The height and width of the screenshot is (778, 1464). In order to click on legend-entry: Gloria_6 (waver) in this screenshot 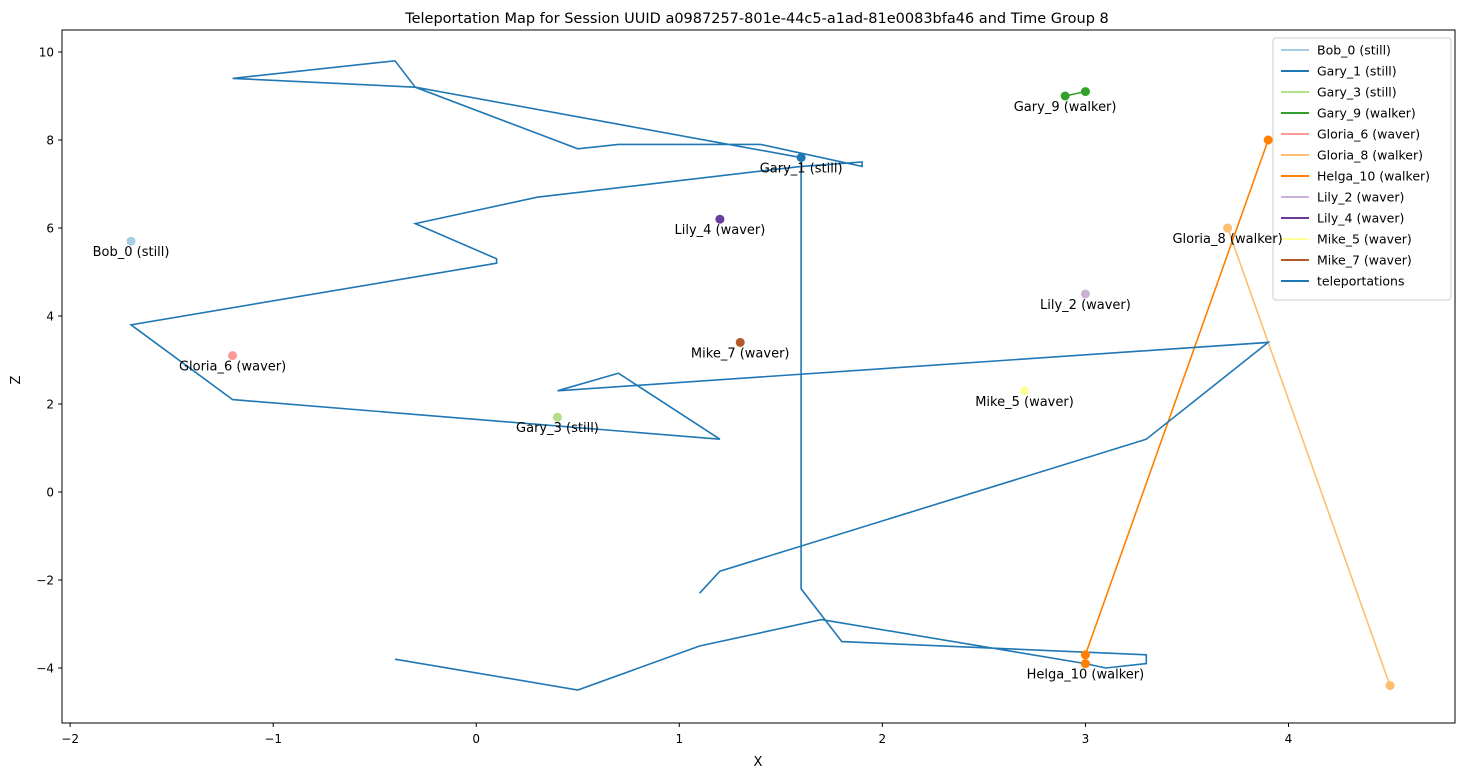, I will do `click(1368, 134)`.